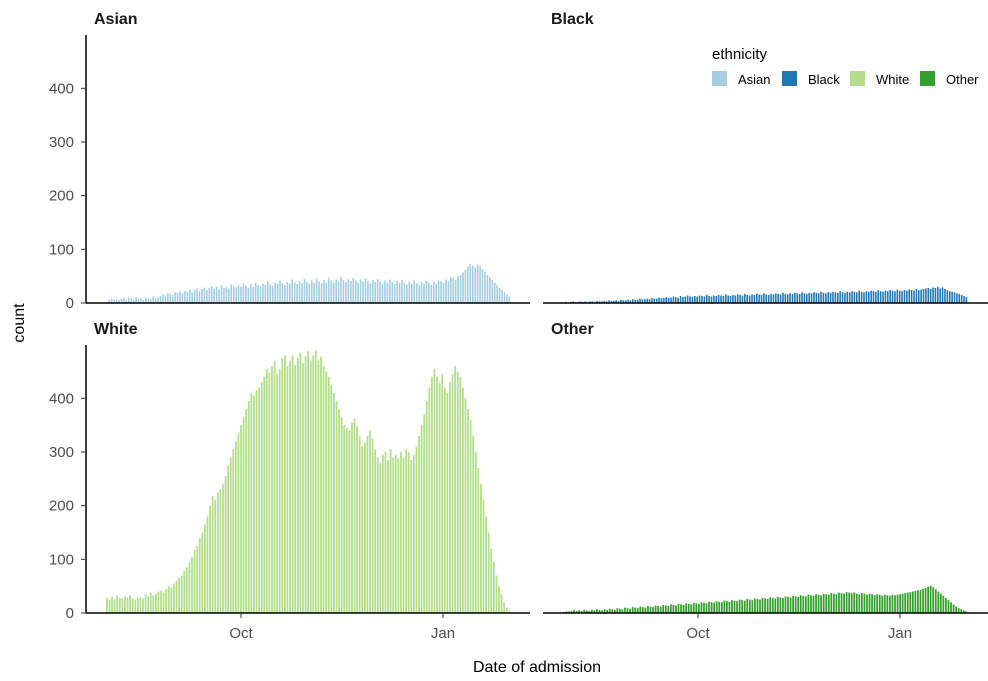  Describe the element at coordinates (789, 78) in the screenshot. I see `legend-swatch-black` at that location.